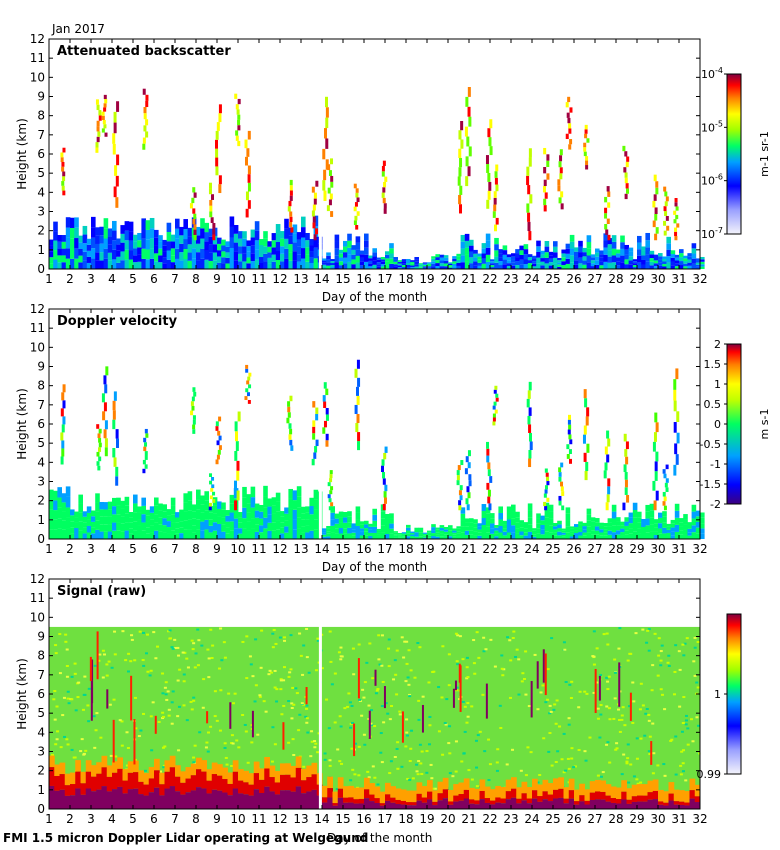 The image size is (780, 850). What do you see at coordinates (764, 154) in the screenshot?
I see `colorbar-unit: m-1 sr-1` at bounding box center [764, 154].